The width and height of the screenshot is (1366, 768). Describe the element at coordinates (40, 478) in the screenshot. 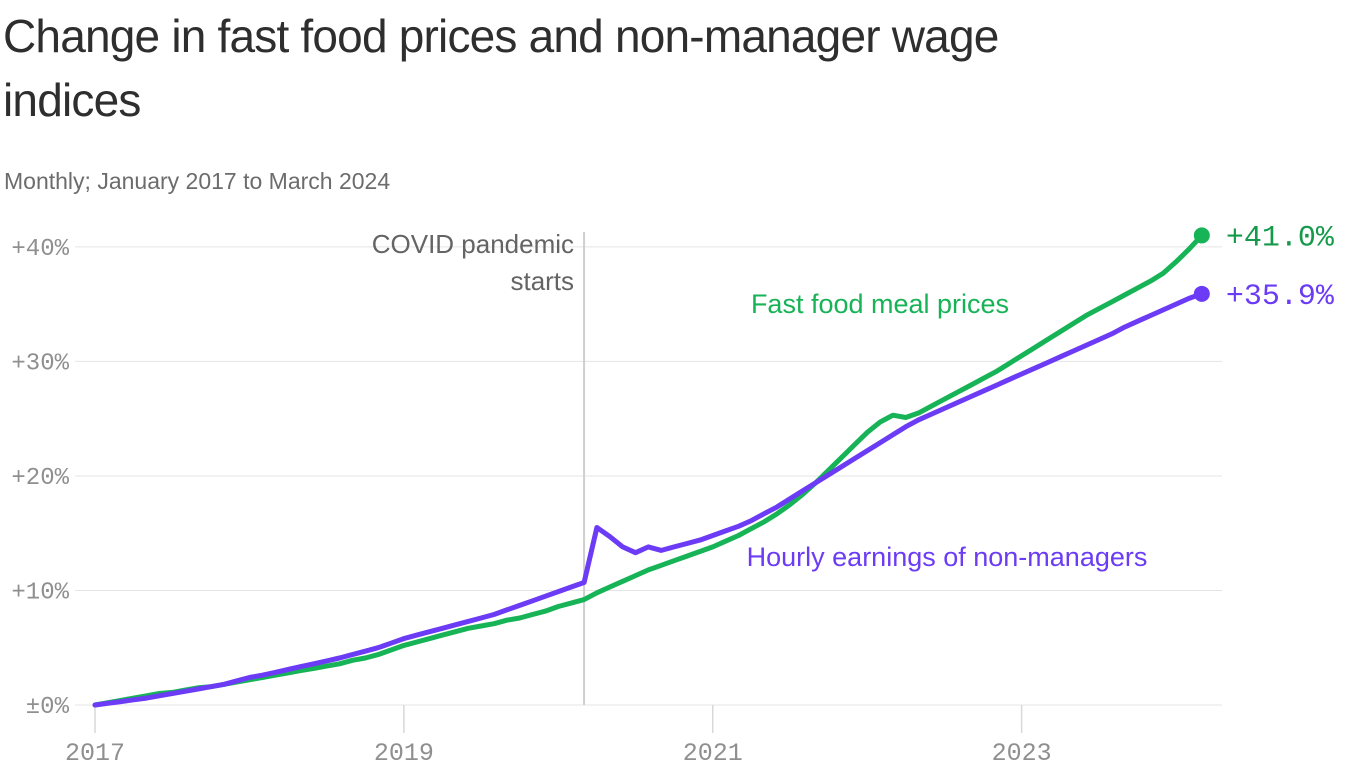

I see `y-axis-label-20: +20%` at that location.